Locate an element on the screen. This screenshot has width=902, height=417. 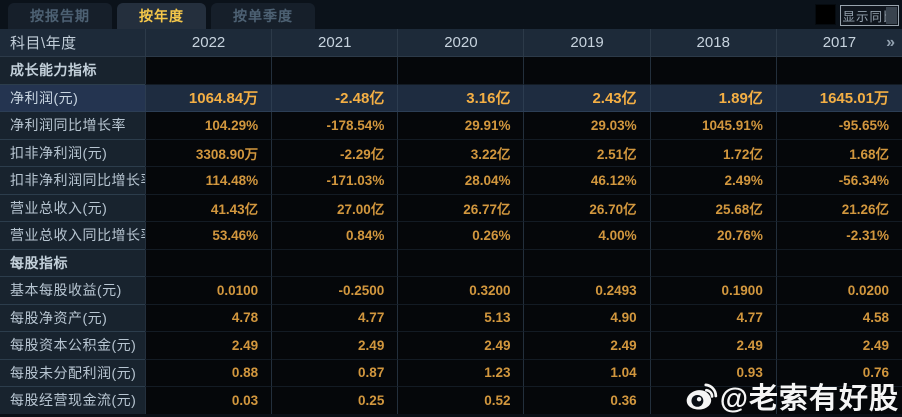
table-row: 每股未分配利润(元) 0.88 0.87 1.23 1.04 0.93 0.76 is located at coordinates (451, 373).